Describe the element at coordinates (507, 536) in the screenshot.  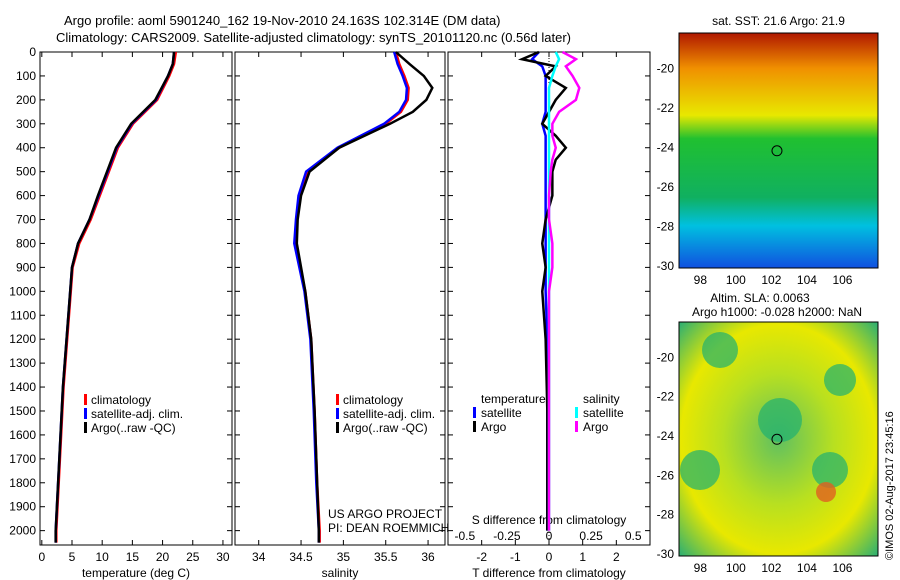
I see `x2-tick-label: -0.25` at that location.